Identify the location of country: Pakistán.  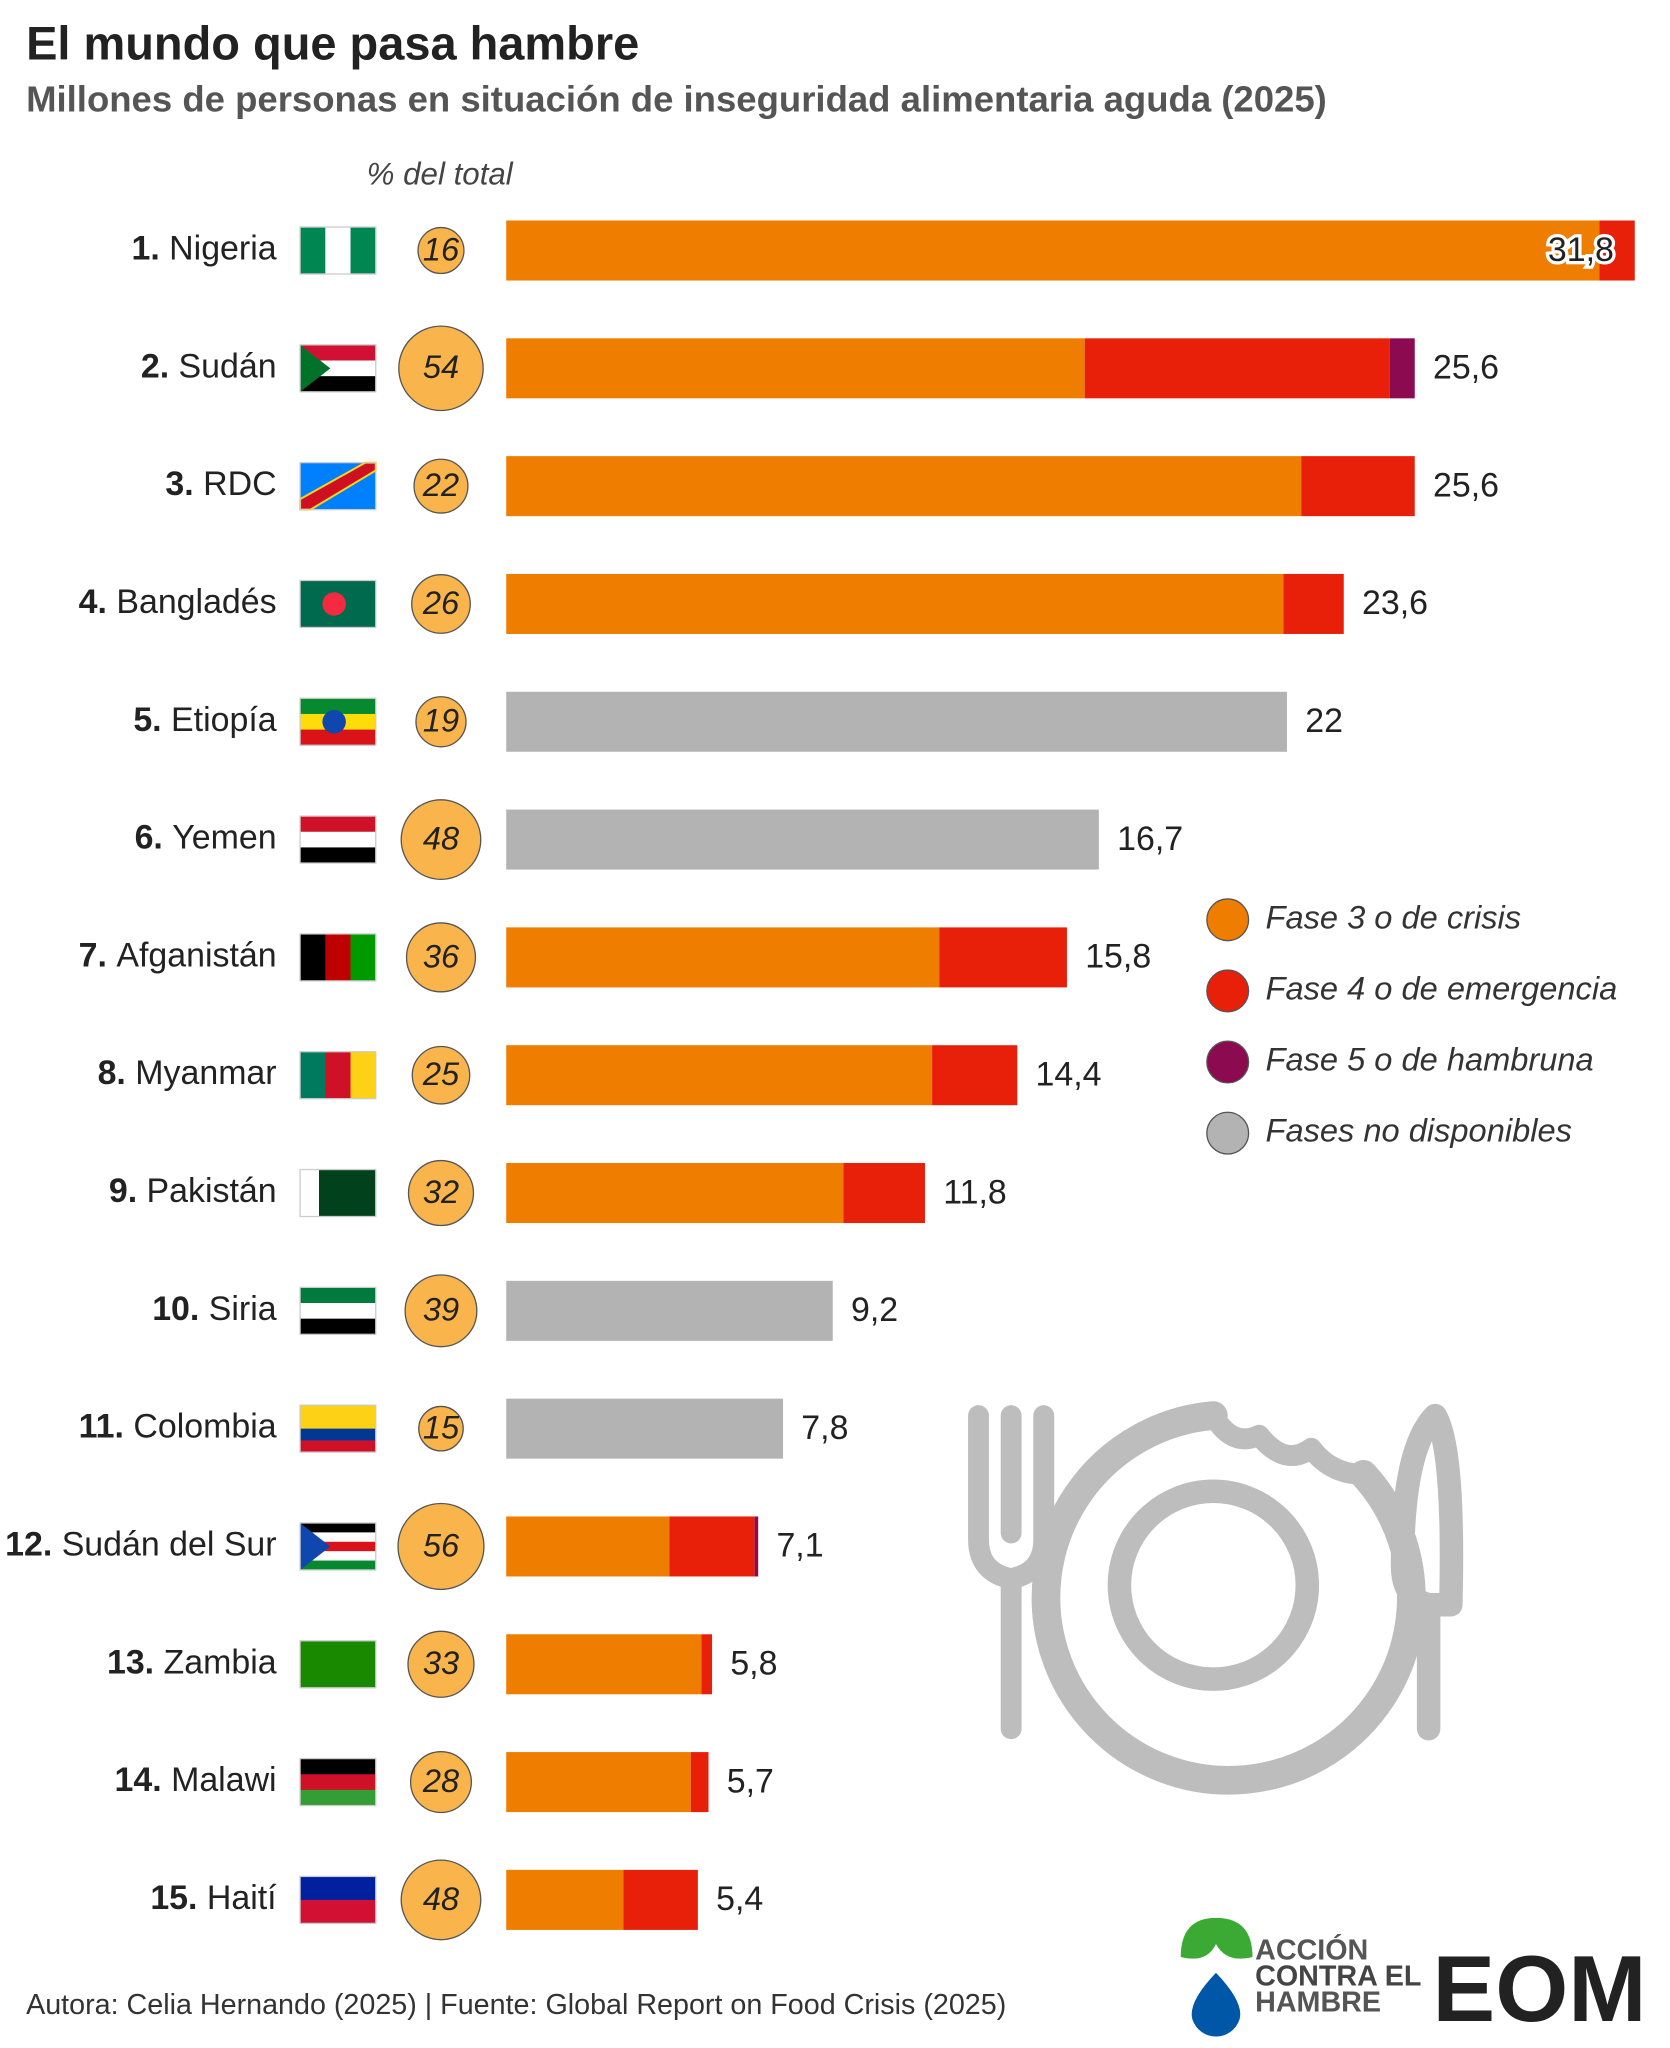
(212, 1191).